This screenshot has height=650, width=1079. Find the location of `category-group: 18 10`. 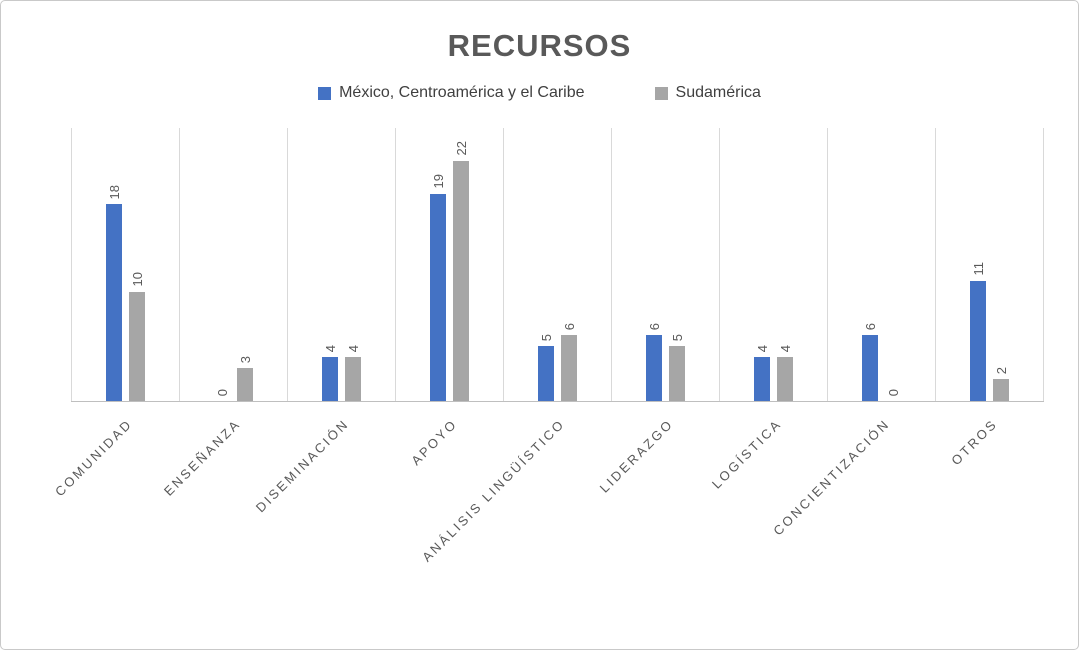

category-group: 18 10 is located at coordinates (125, 264).